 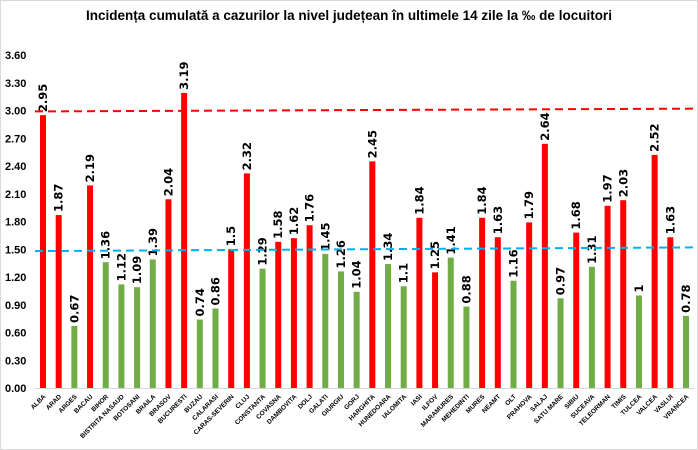 What do you see at coordinates (247, 156) in the screenshot?
I see `data-label: 2.32` at bounding box center [247, 156].